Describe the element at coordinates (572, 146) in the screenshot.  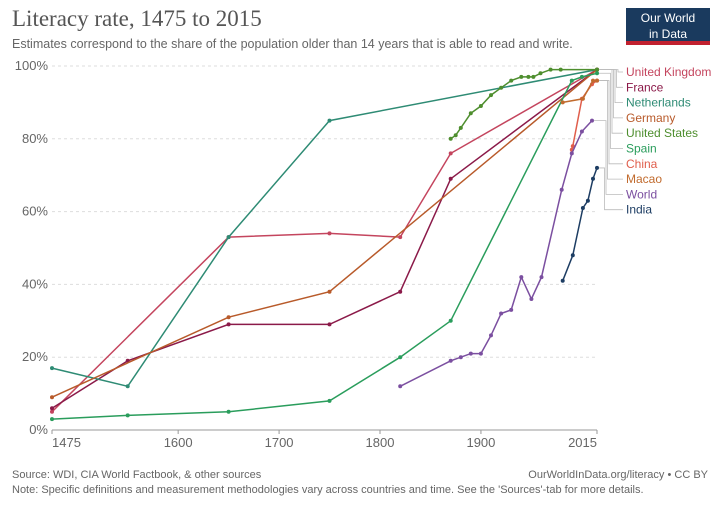
I see `data-point-china` at that location.